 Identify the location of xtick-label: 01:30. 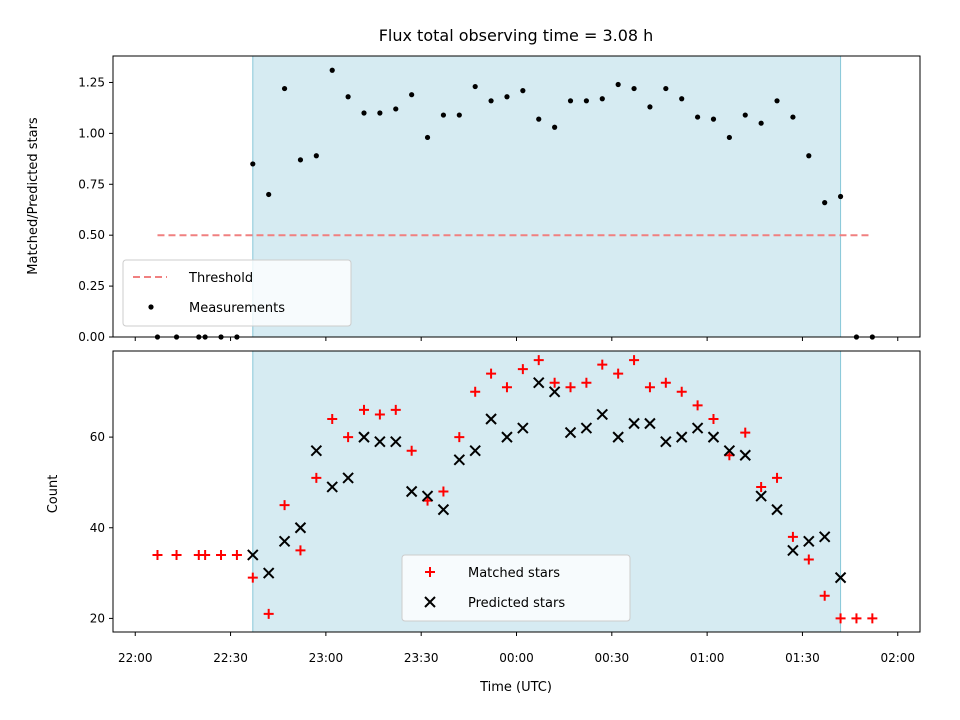
(802, 658).